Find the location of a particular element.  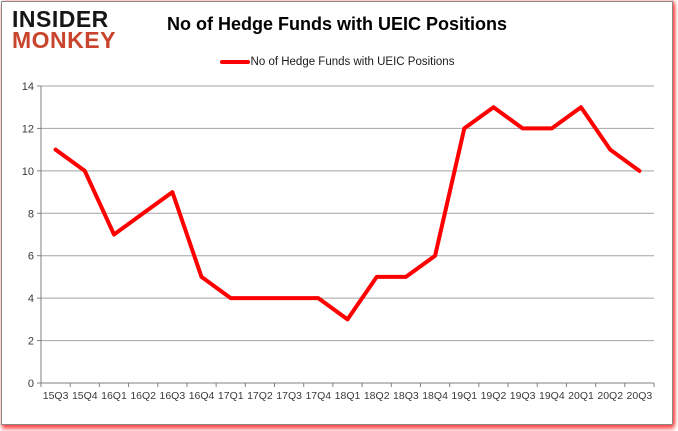

x-tick-label: 16Q1 is located at coordinates (114, 396).